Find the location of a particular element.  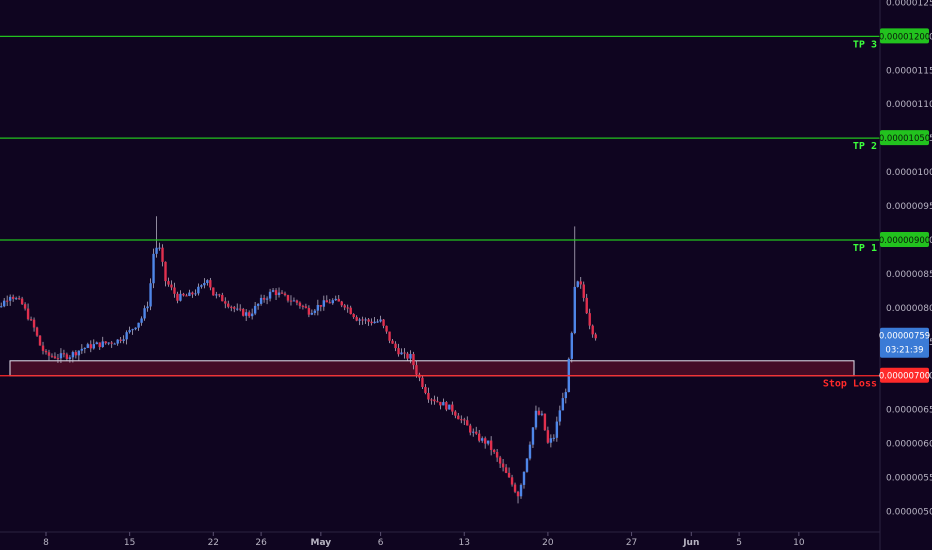

time-axis-background is located at coordinates (466, 541).